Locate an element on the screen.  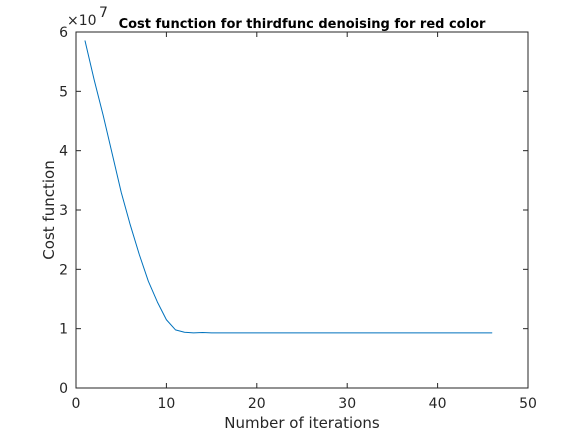
x-tick-label: 20 is located at coordinates (257, 404).